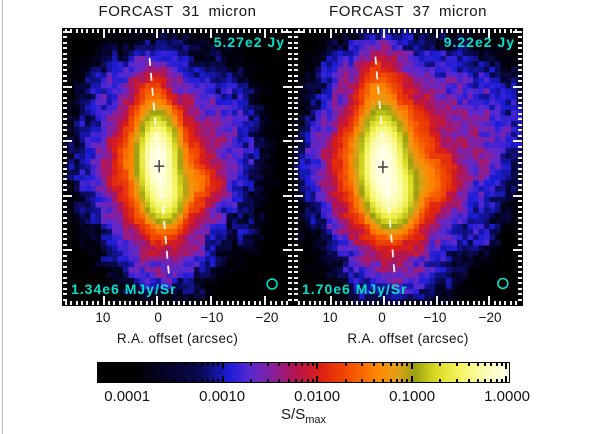 The image size is (600, 434). What do you see at coordinates (249, 42) in the screenshot?
I see `peak-flux-label: 5.27e2 Jy` at bounding box center [249, 42].